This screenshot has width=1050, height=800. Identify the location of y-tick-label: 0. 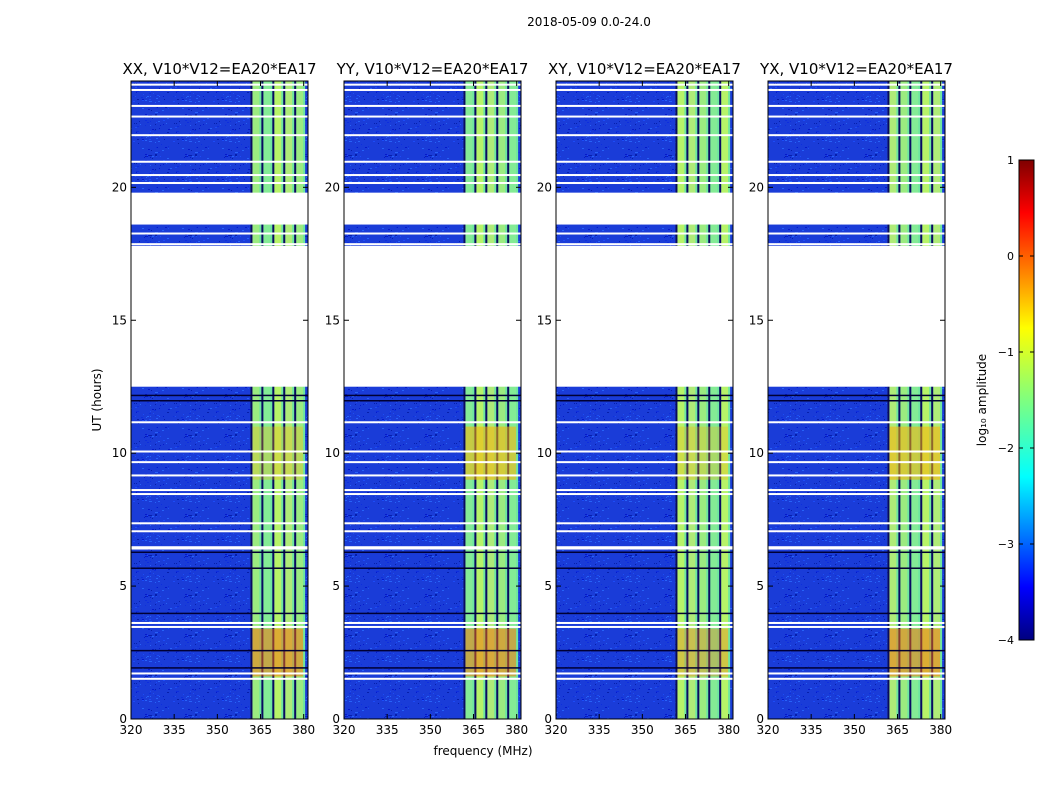
(123, 719).